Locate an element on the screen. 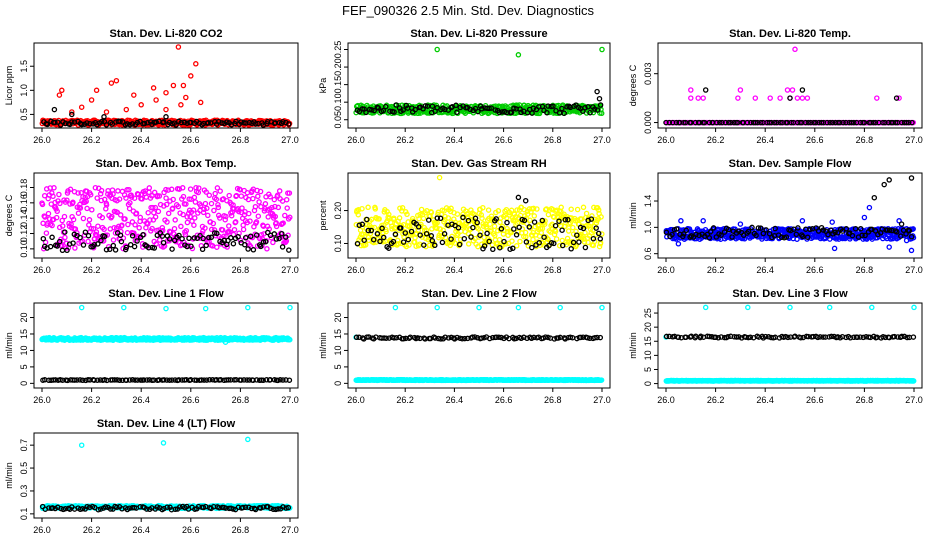  chart-title: Stan. Dev. Gas Stream RH is located at coordinates (479, 164).